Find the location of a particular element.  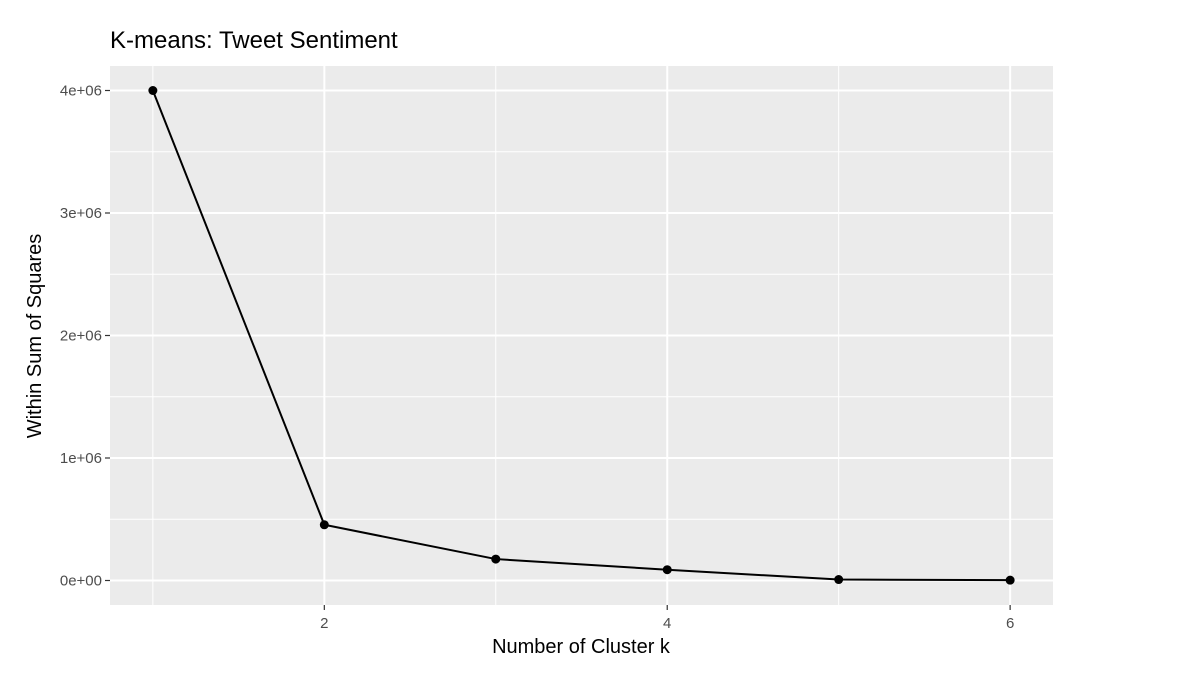

x-tick-label: 6 is located at coordinates (1010, 623).